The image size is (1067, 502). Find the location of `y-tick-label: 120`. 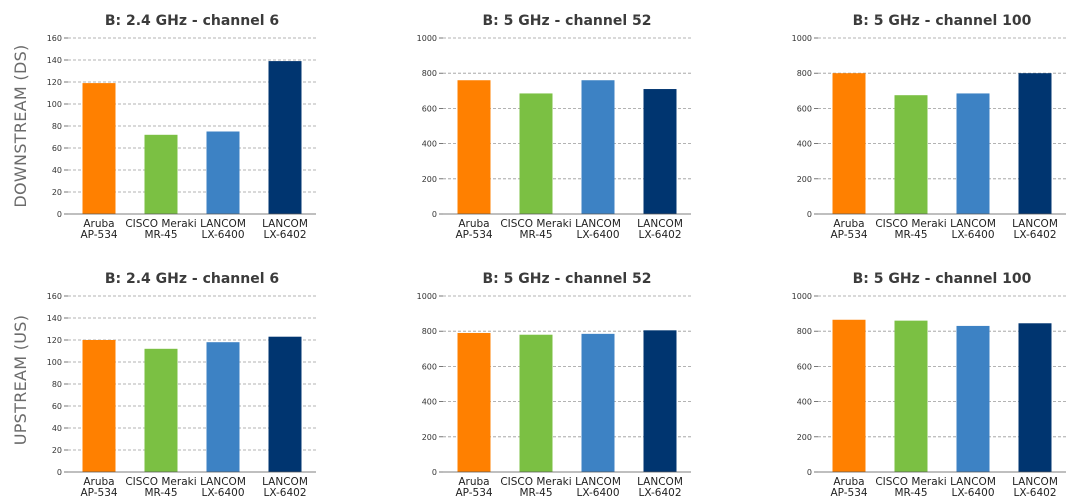

y-tick-label: 120 is located at coordinates (54, 340).